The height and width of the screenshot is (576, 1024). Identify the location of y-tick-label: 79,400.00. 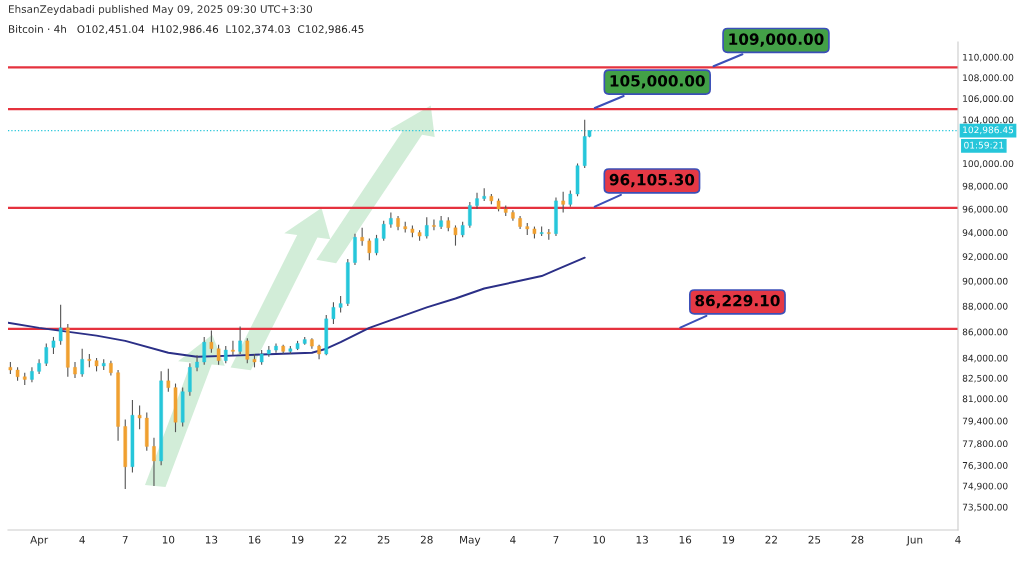
(985, 421).